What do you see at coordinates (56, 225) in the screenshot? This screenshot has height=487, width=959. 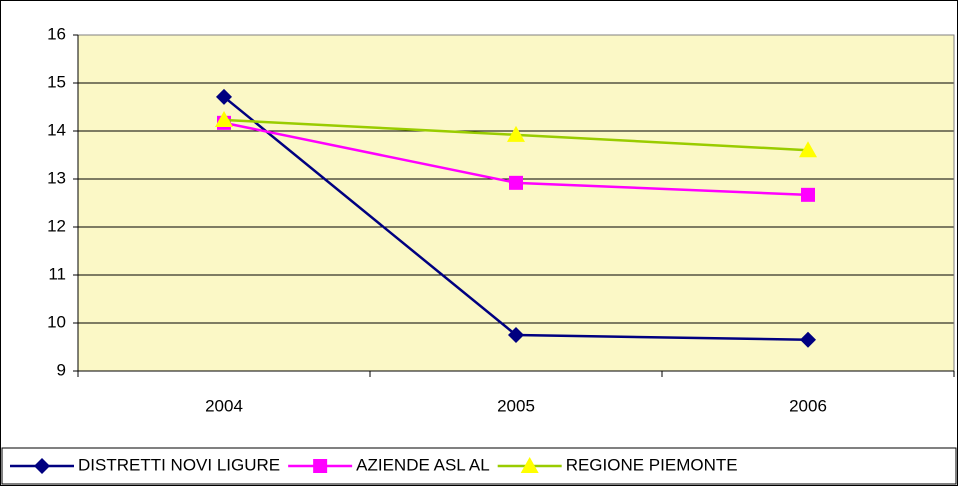 I see `y-tick-label: 12` at bounding box center [56, 225].